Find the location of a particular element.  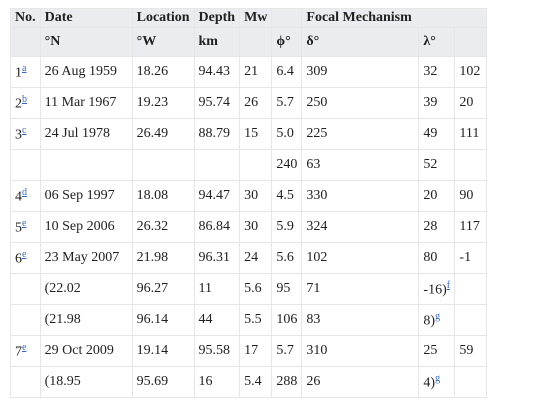

footnote-link: d is located at coordinates (24, 192).